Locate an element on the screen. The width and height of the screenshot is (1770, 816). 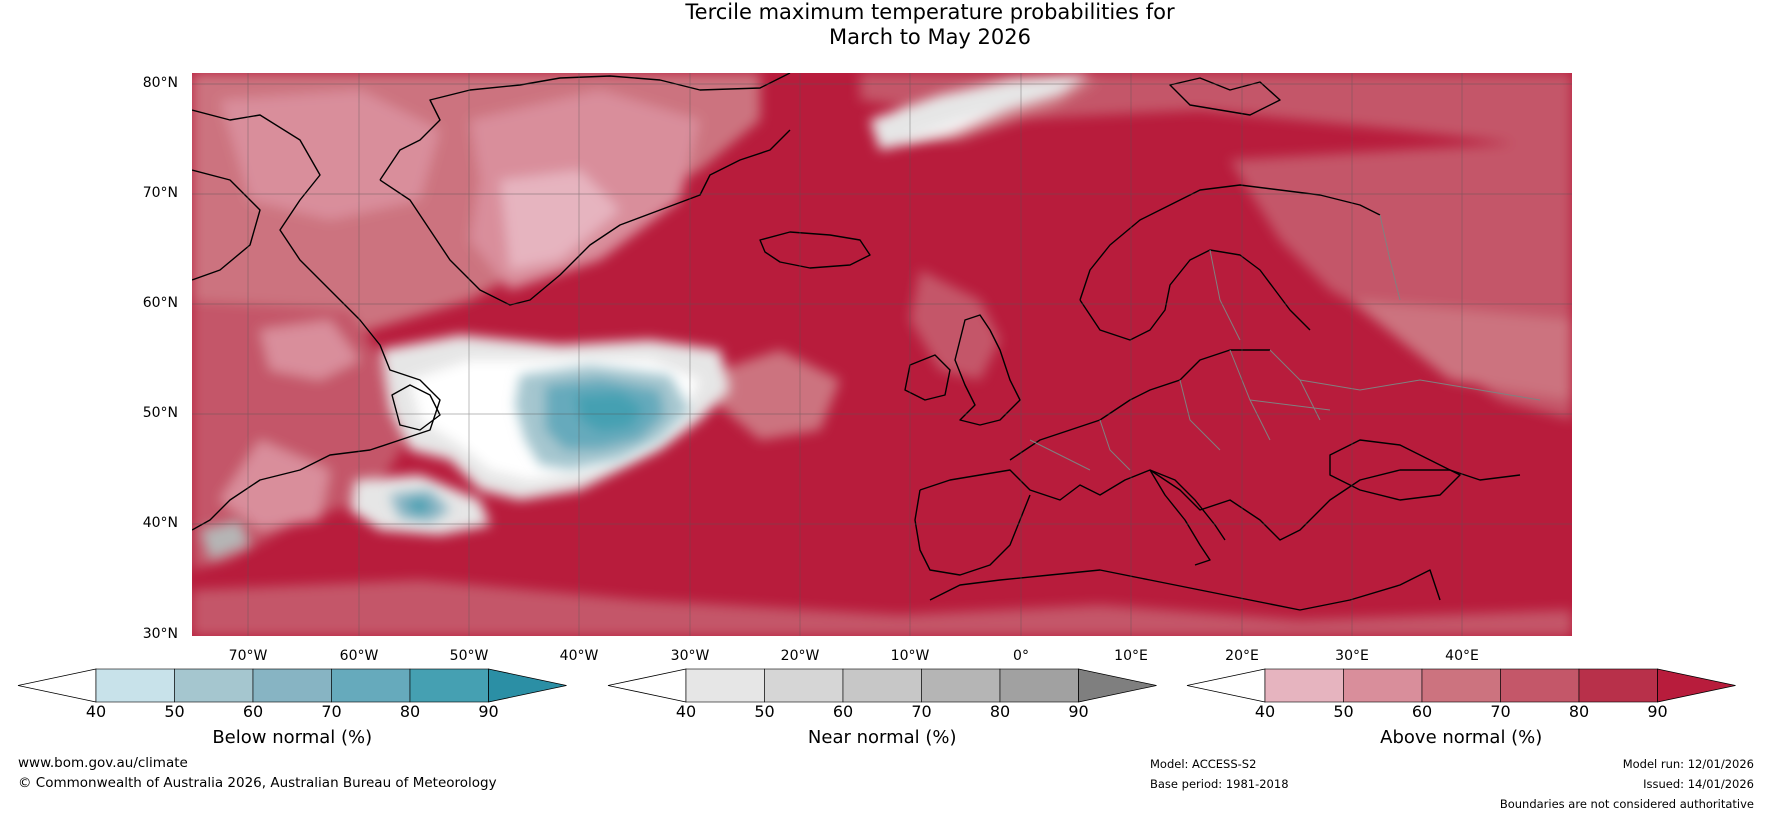
near-colorbar-min-triangle is located at coordinates (647, 685).